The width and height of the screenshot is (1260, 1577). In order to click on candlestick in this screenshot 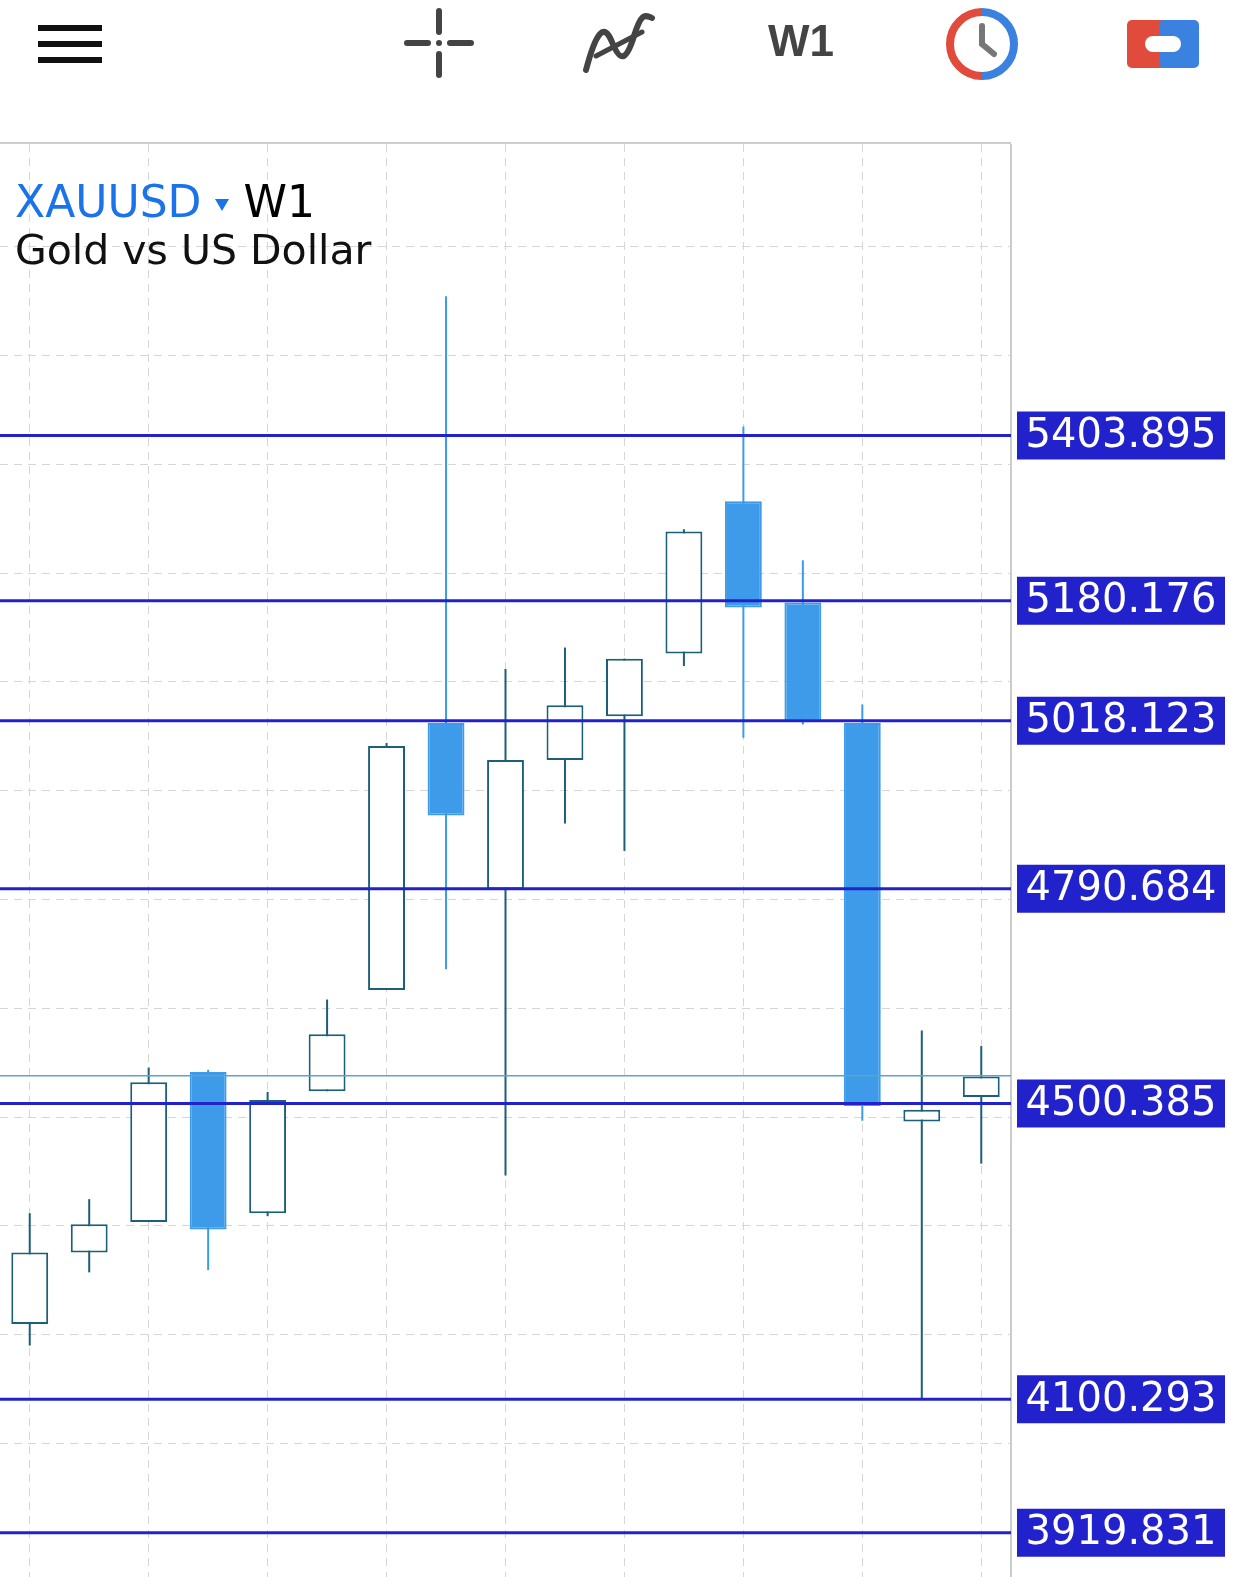, I will do `click(922, 1215)`.